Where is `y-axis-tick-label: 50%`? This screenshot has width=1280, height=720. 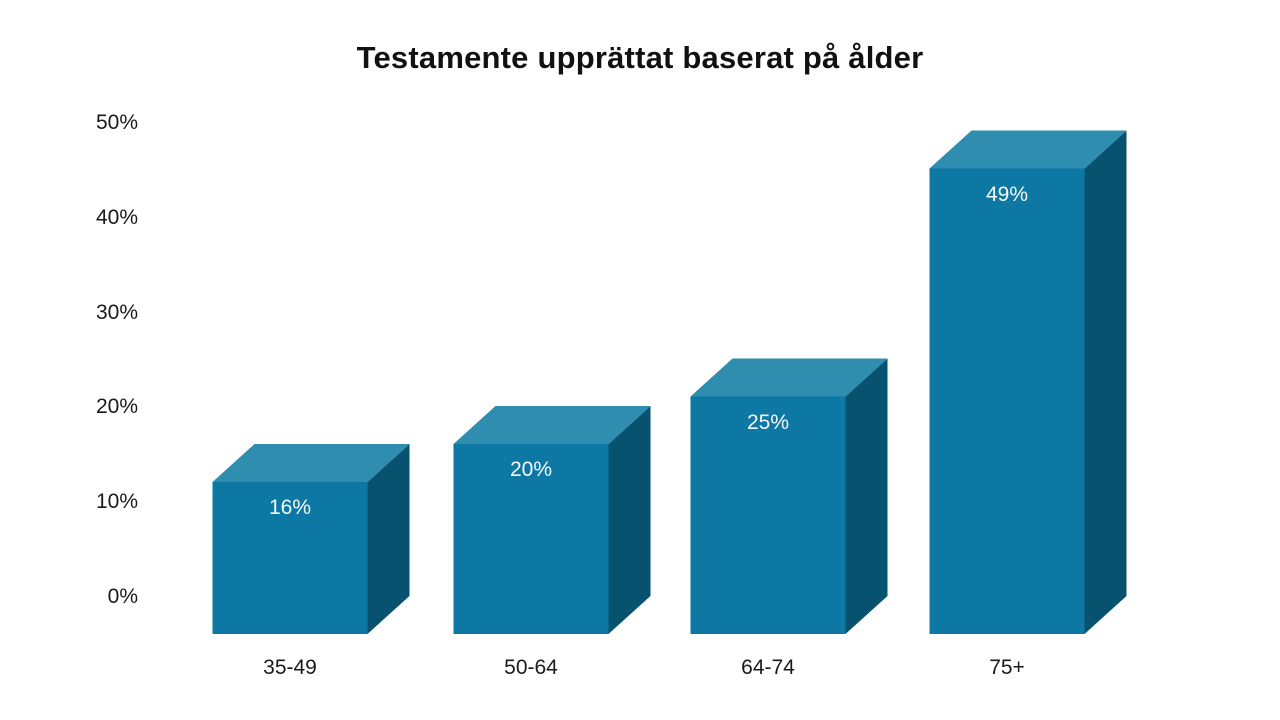 y-axis-tick-label: 50% is located at coordinates (116, 122).